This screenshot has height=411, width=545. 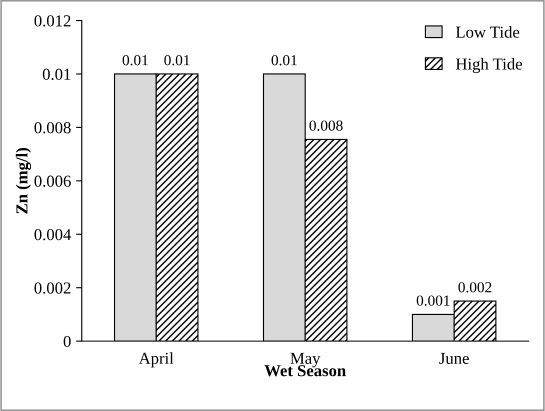 I want to click on x-tick-label: April, so click(x=156, y=360).